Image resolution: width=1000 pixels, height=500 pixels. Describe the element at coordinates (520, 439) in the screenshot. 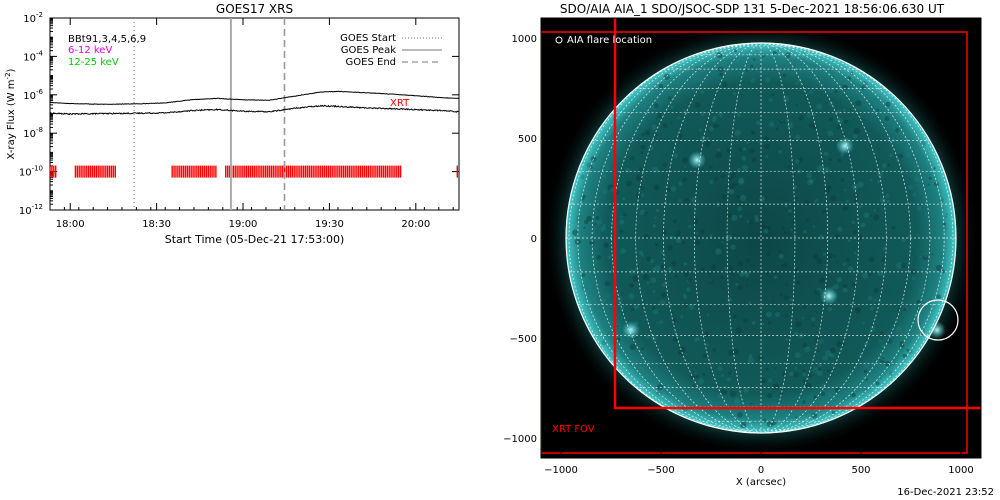

I see `aia-y-tick-label: −1000` at that location.